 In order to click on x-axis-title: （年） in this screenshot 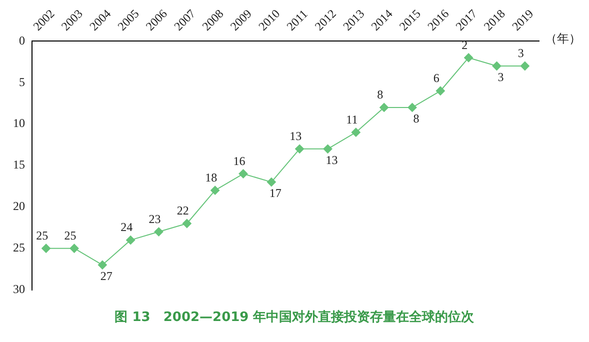, I will do `click(563, 38)`.